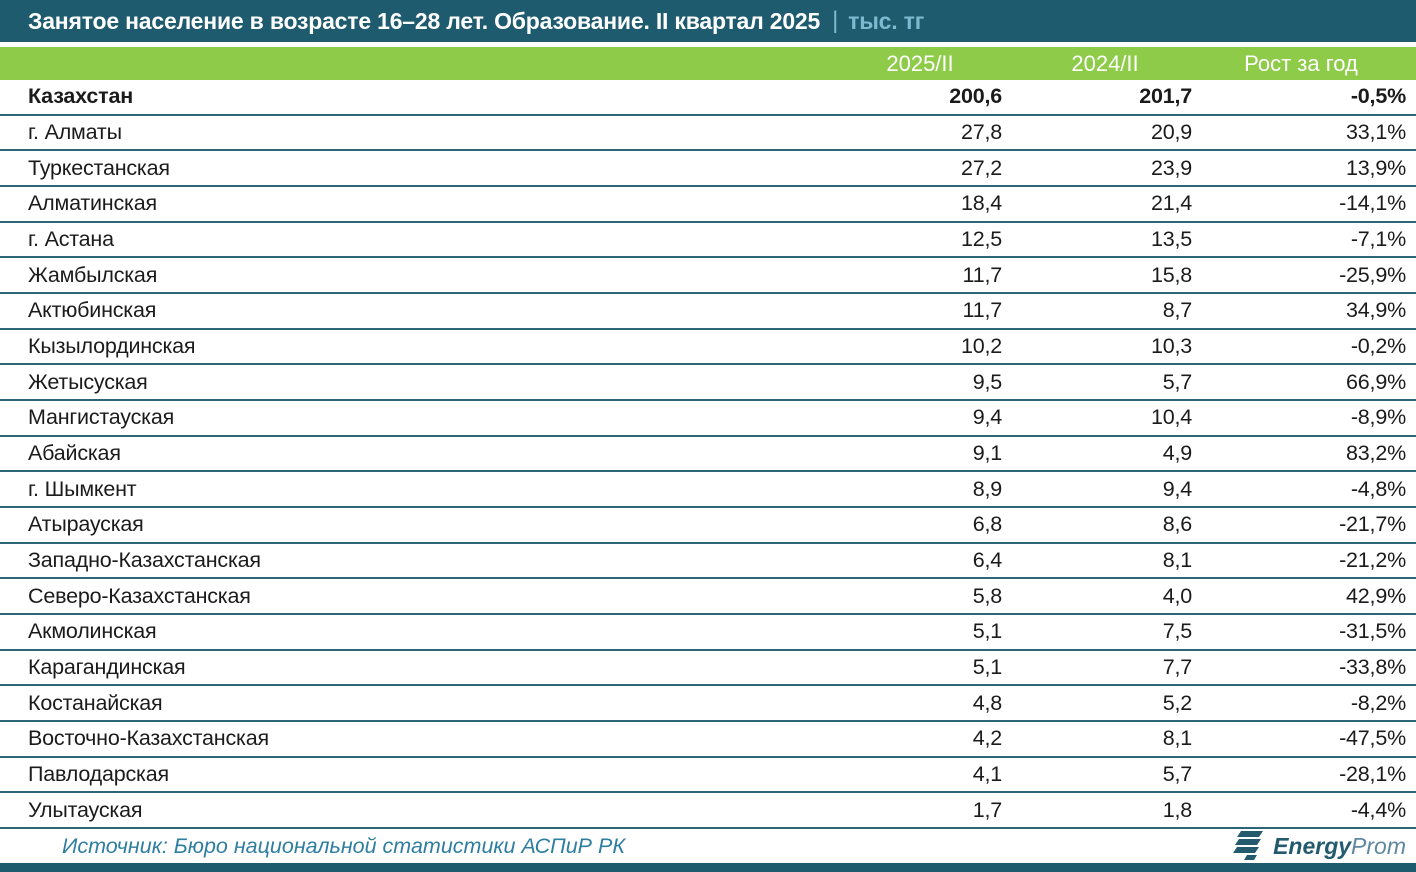 Image resolution: width=1416 pixels, height=872 pixels. I want to click on table-row: Казахстан 200,6 201,7 -0,5%, so click(708, 98).